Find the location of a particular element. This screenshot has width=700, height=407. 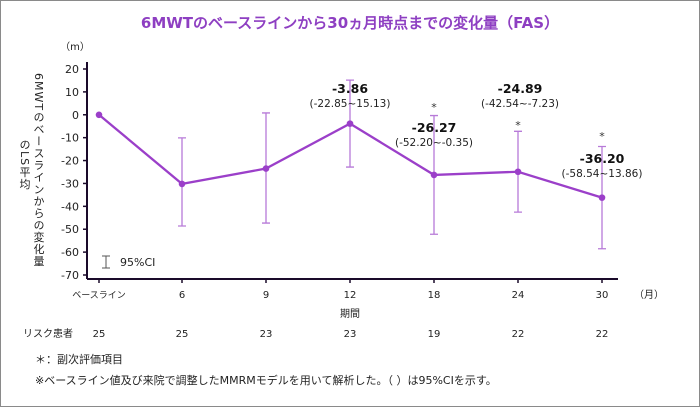

x-tick-label: ベースライン is located at coordinates (99, 295).